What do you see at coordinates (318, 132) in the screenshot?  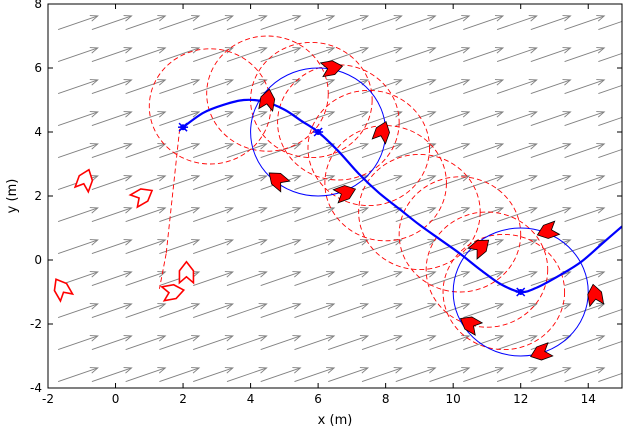 I see `waypoint-marker` at bounding box center [318, 132].